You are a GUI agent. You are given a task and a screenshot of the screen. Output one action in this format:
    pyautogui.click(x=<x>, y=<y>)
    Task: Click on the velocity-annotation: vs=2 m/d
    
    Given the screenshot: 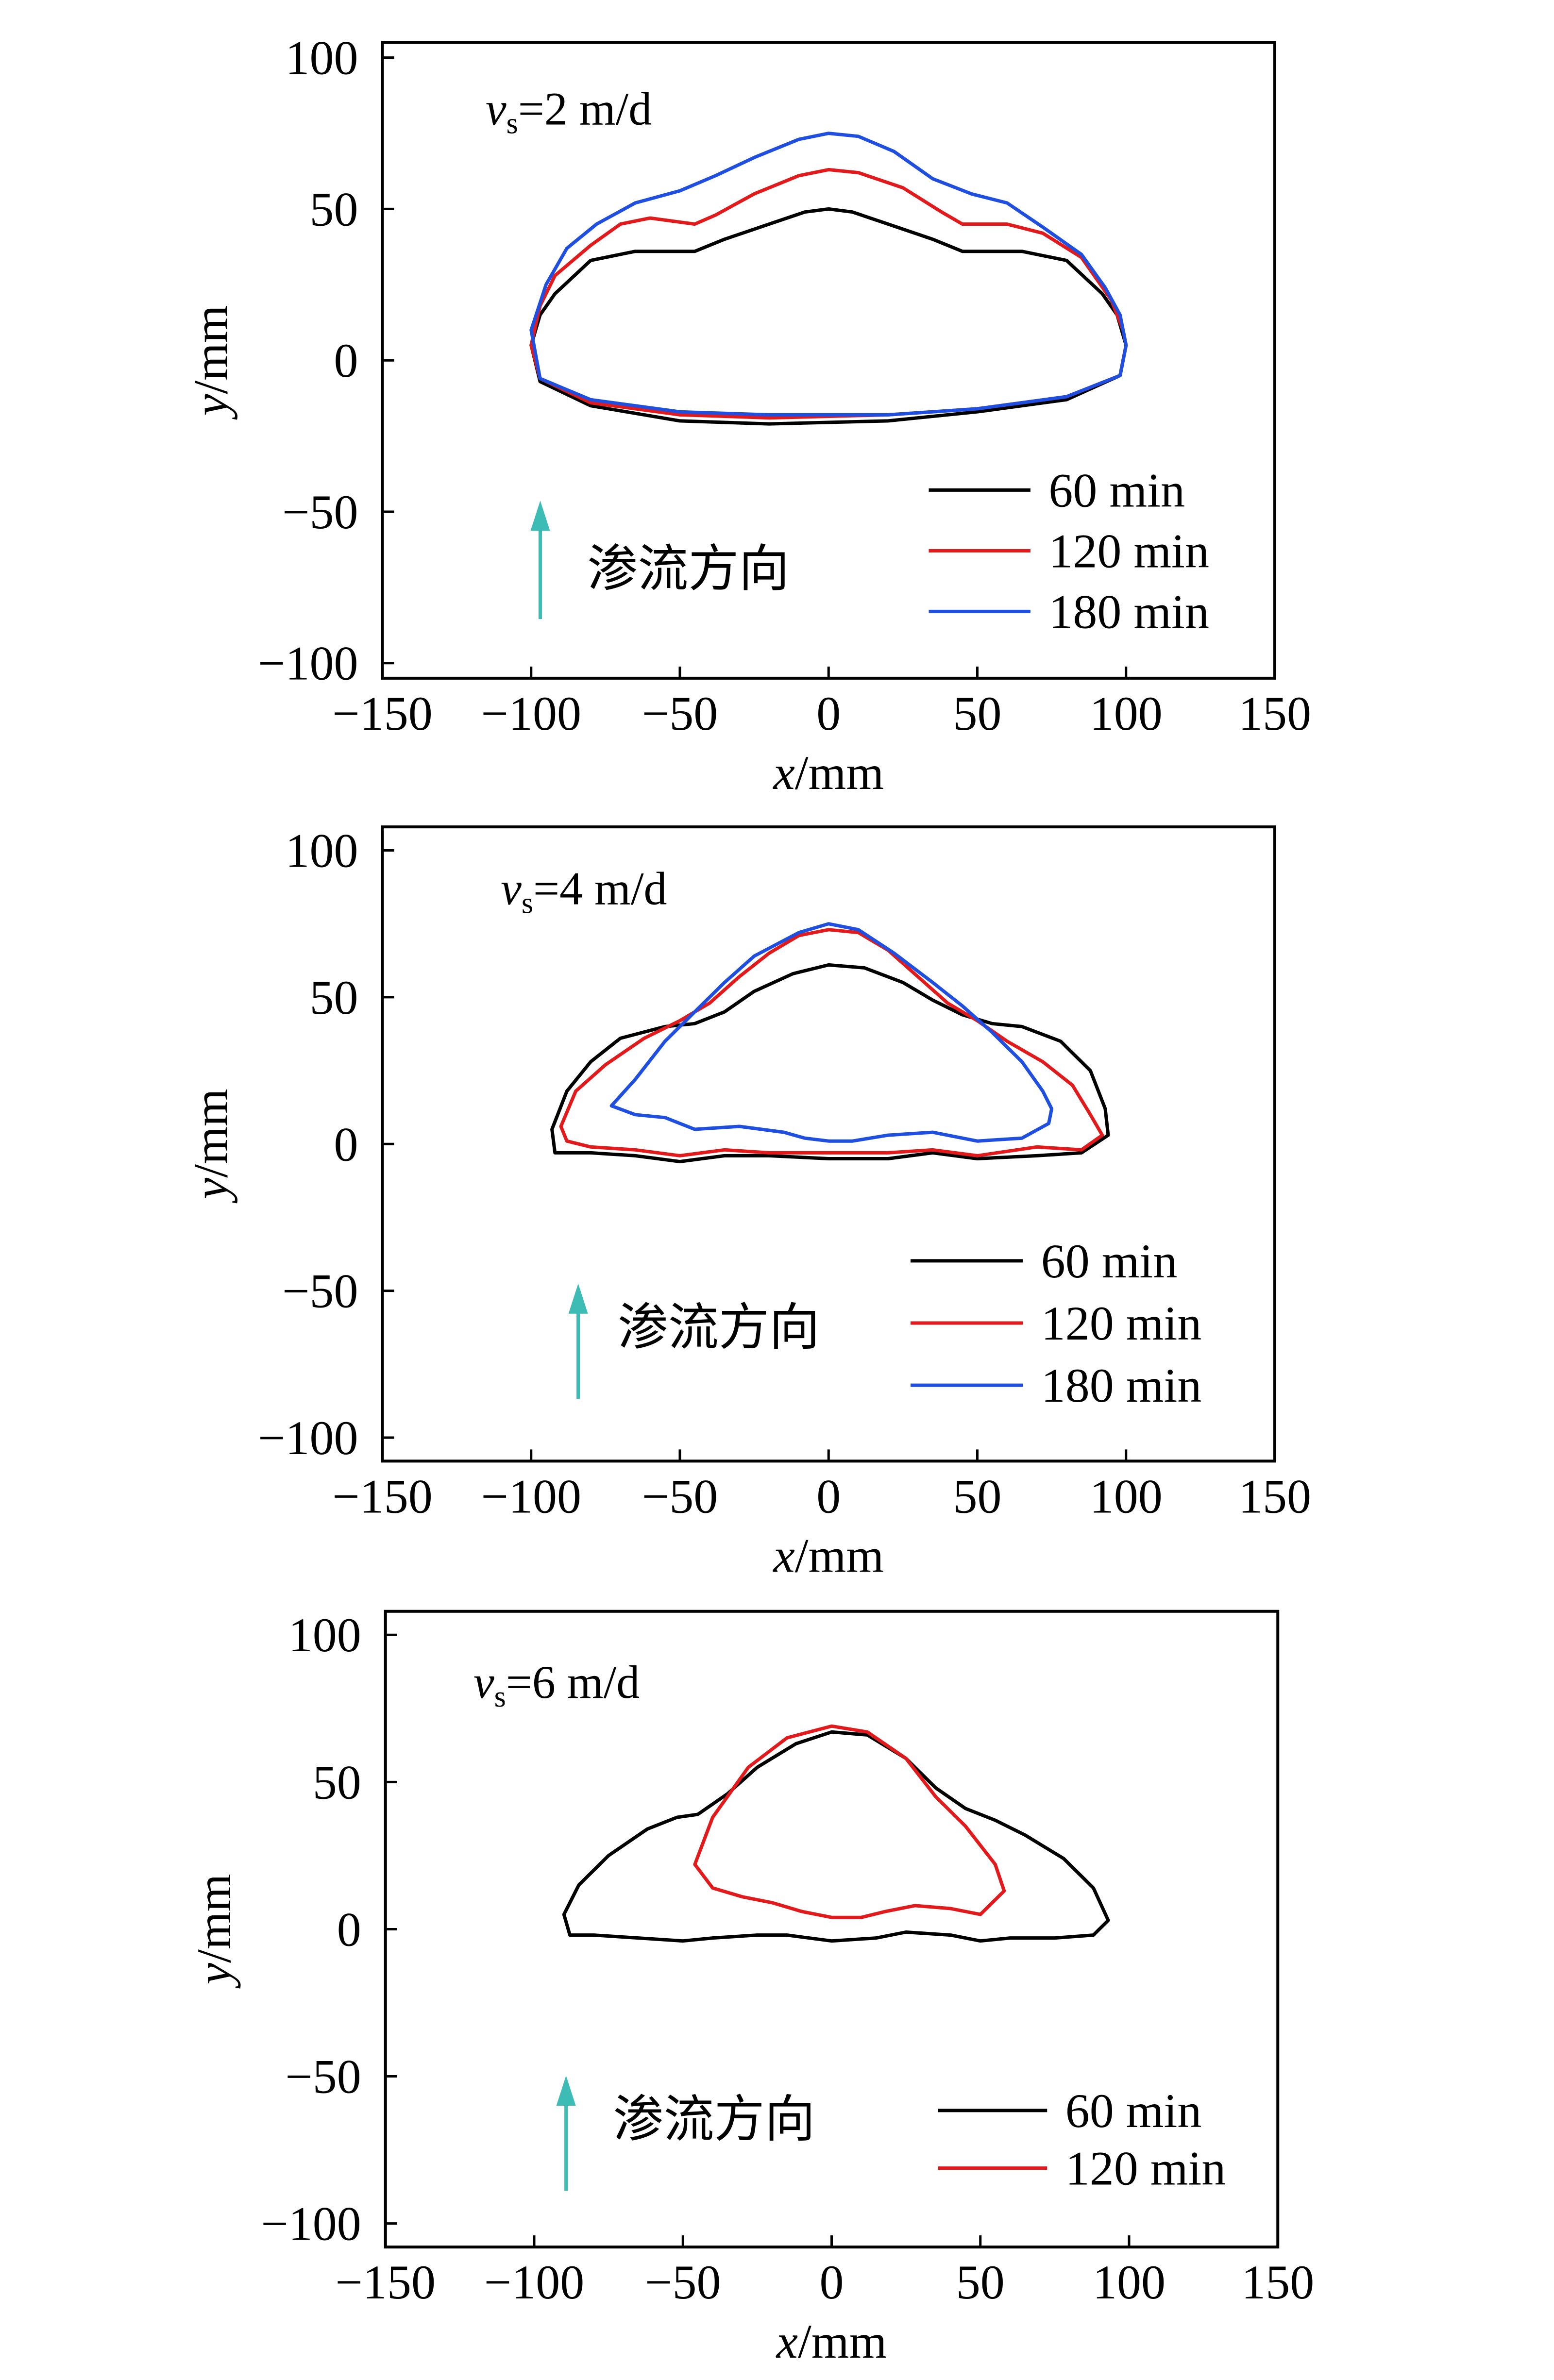 What is the action you would take?
    pyautogui.click(x=569, y=111)
    